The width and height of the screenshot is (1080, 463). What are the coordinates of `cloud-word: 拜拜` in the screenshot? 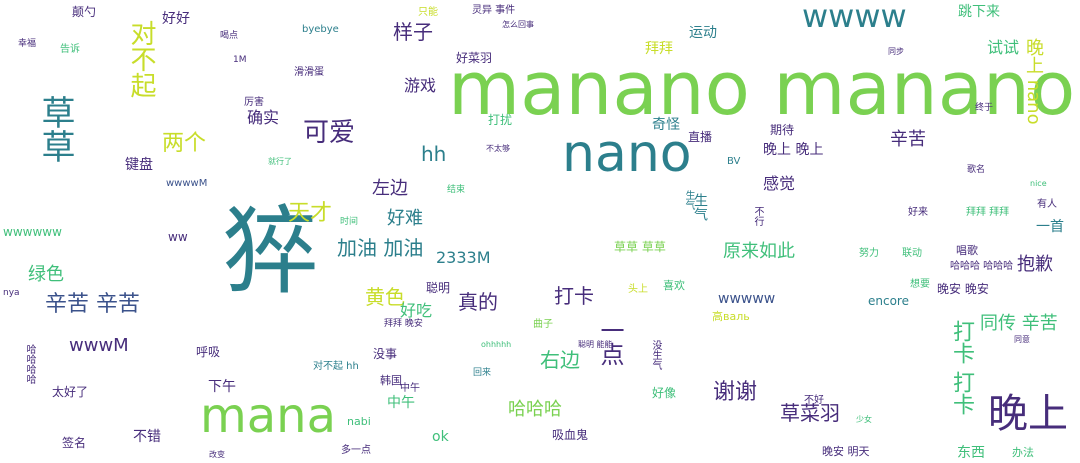 It's located at (659, 49).